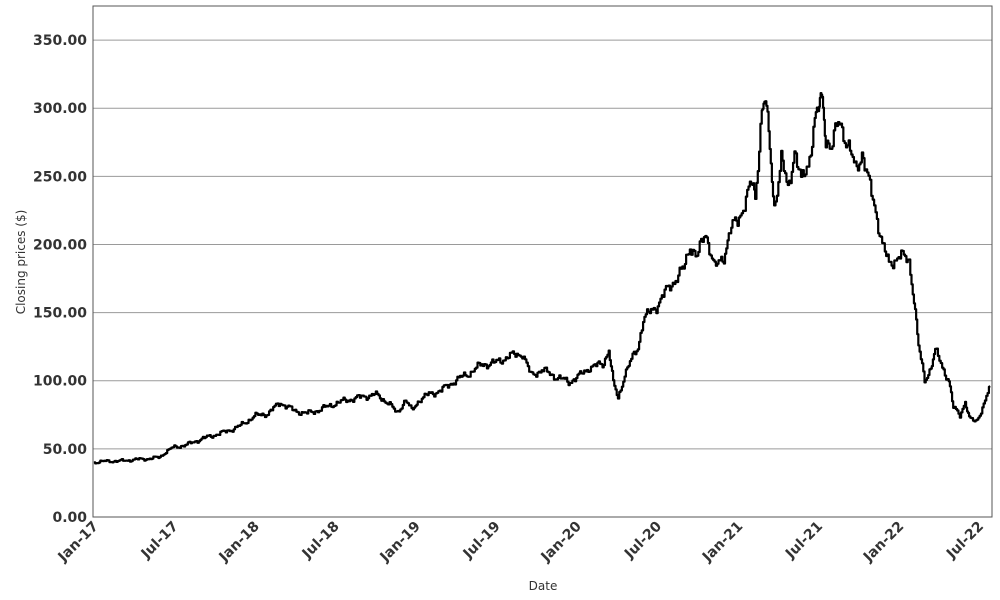  What do you see at coordinates (60, 177) in the screenshot?
I see `y-tick-label: 250.00` at bounding box center [60, 177].